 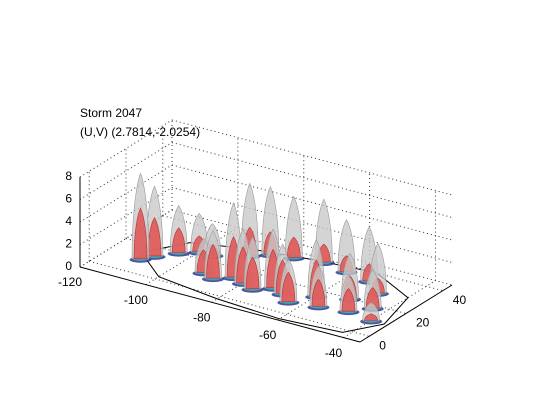 What do you see at coordinates (68, 221) in the screenshot?
I see `z-tick-label: 4` at bounding box center [68, 221].